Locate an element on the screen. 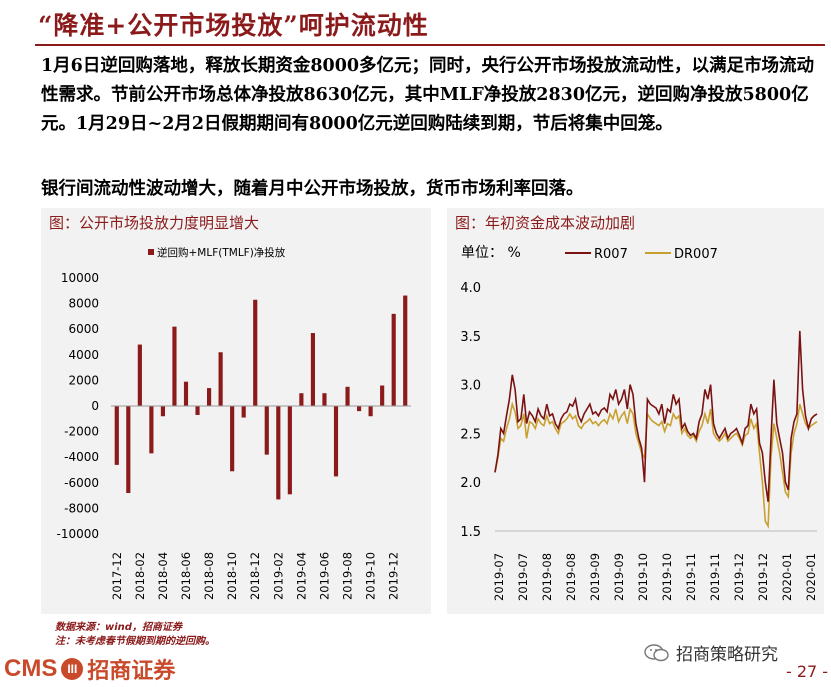  series-line-r007 is located at coordinates (656, 416).